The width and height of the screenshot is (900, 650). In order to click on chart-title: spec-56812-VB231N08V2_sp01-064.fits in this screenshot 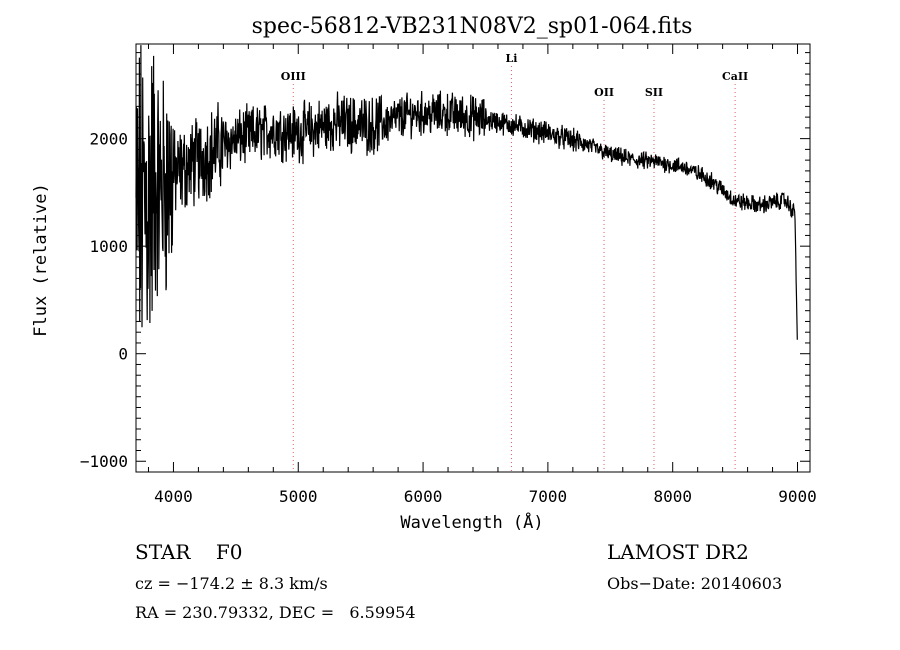, I will do `click(472, 26)`.